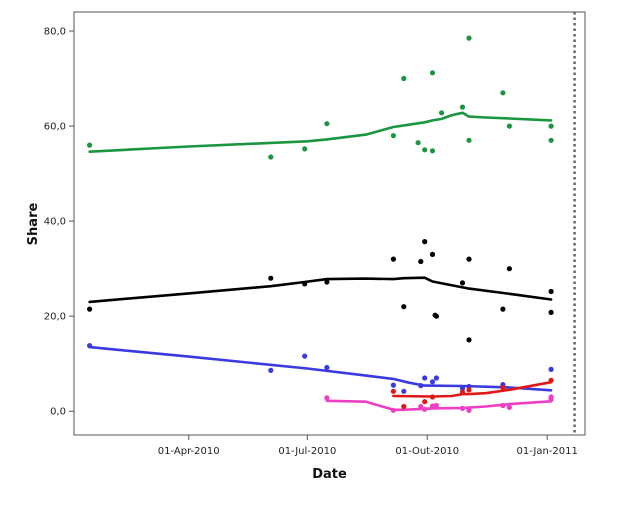  Describe the element at coordinates (55, 32) in the screenshot. I see `y-tick-label: 80,0` at that location.